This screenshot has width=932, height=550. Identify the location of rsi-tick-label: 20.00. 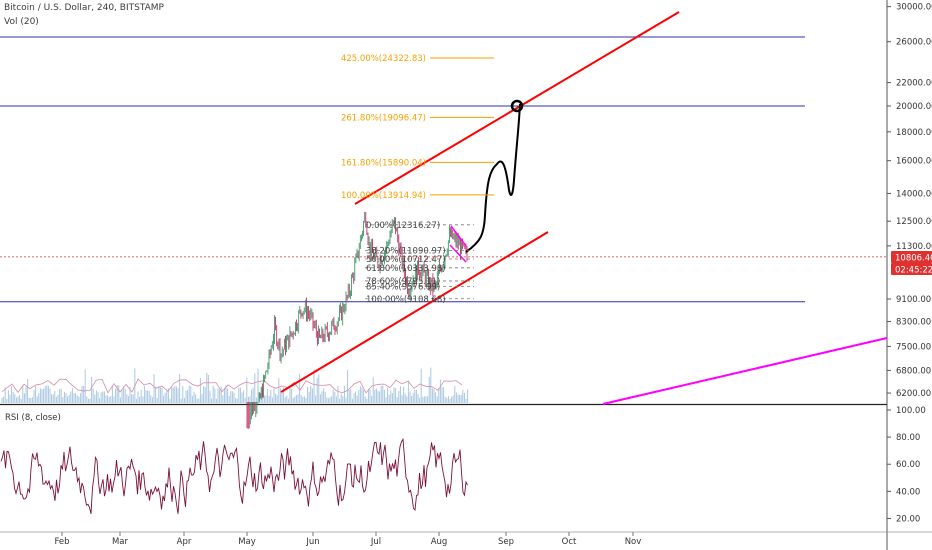
(908, 519).